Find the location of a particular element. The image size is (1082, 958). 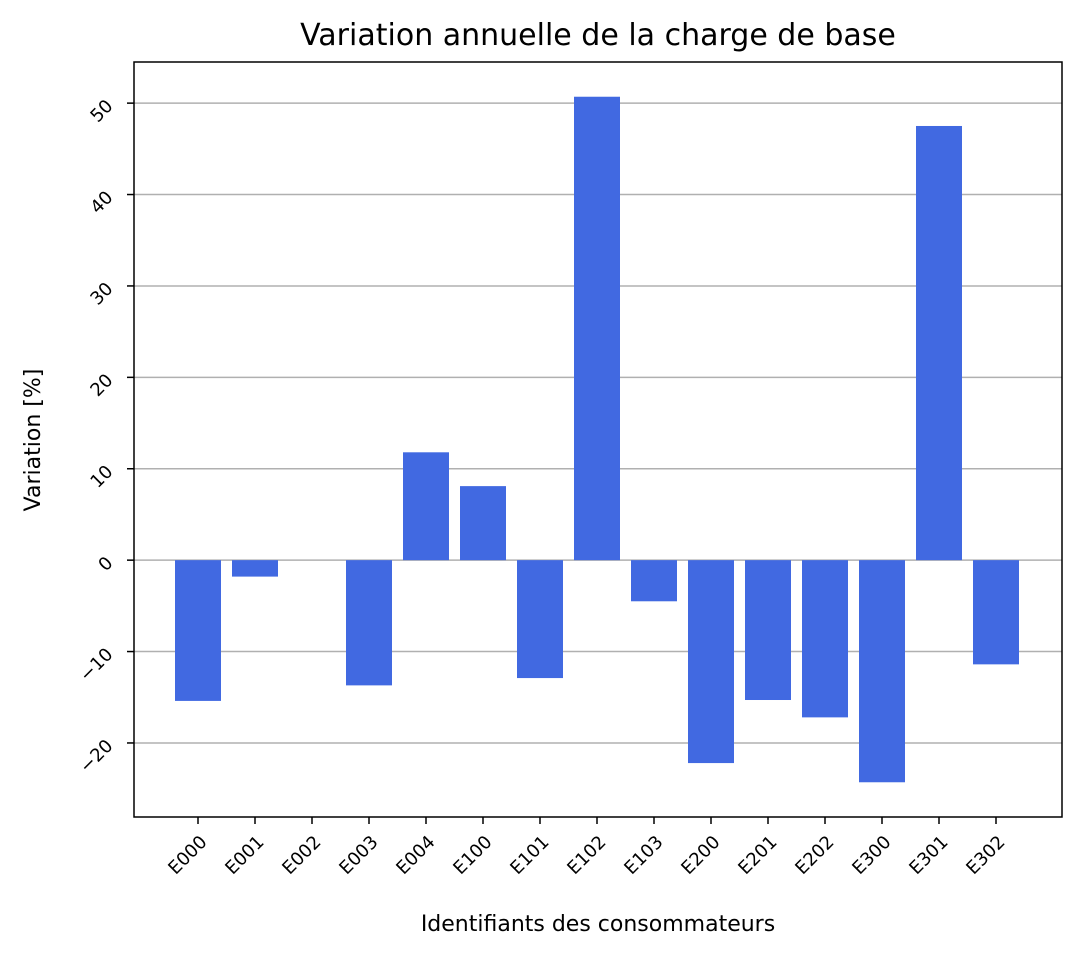

y-tick-label: 20 is located at coordinates (101, 385).